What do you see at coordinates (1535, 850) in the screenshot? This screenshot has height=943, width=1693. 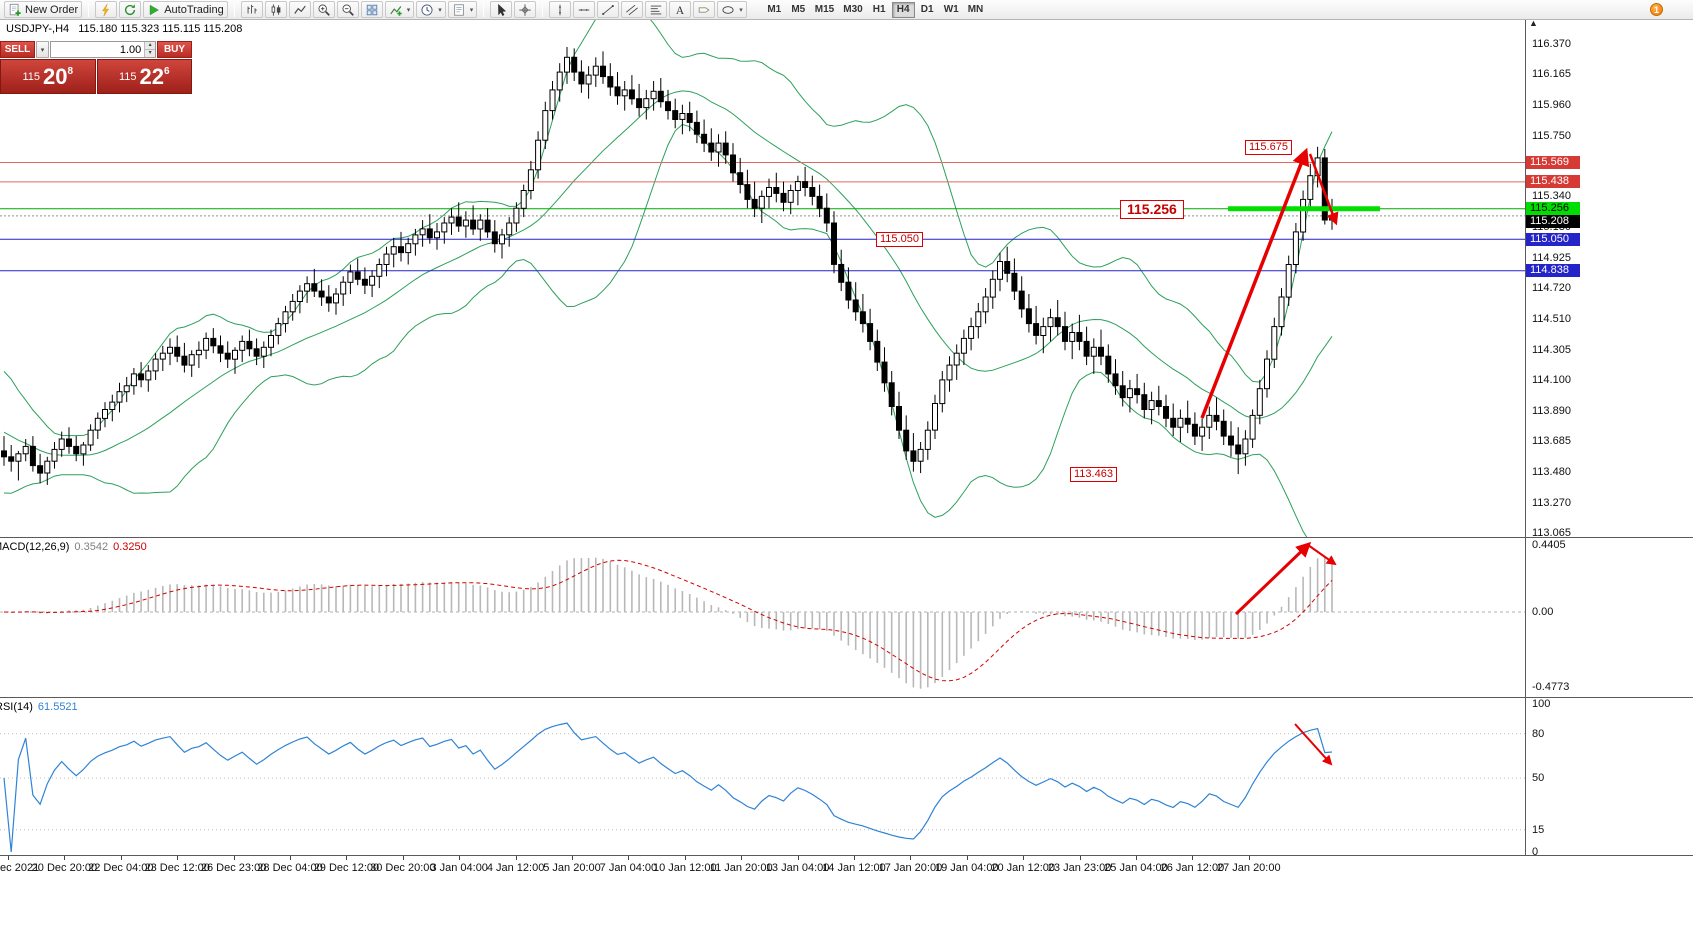 I see `rsi-axis-label: 0` at bounding box center [1535, 850].